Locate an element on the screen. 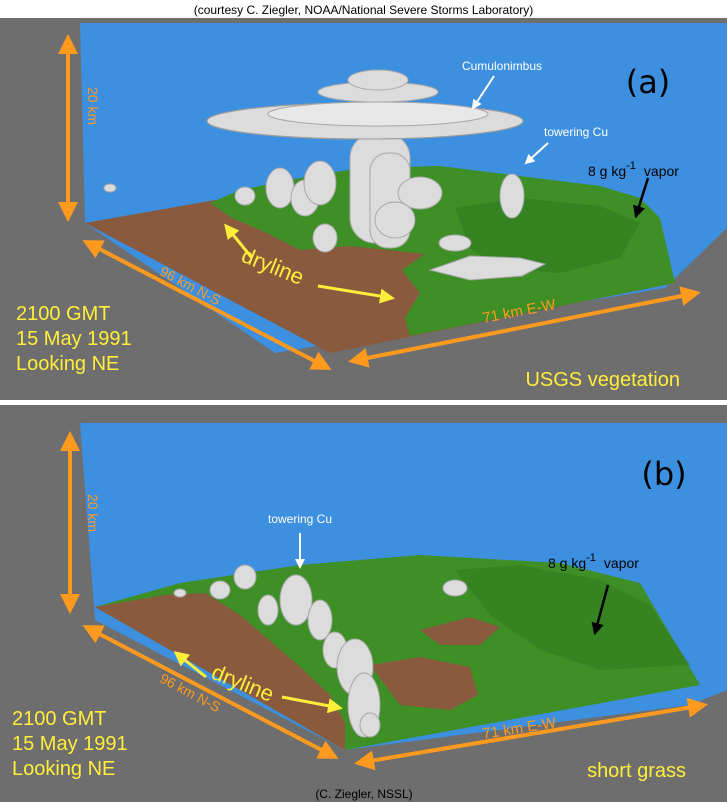 This screenshot has width=727, height=802. towering-cu-arrow is located at coordinates (536, 153).